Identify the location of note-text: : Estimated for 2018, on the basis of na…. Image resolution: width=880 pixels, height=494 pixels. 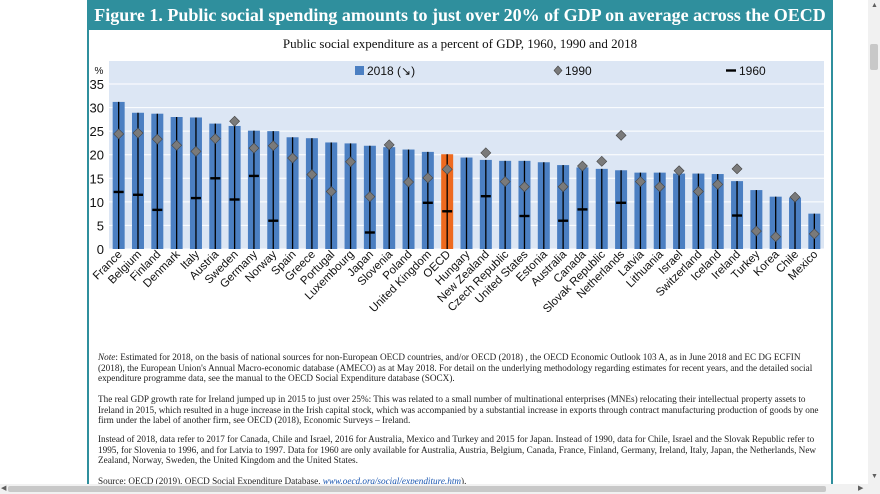
(455, 368).